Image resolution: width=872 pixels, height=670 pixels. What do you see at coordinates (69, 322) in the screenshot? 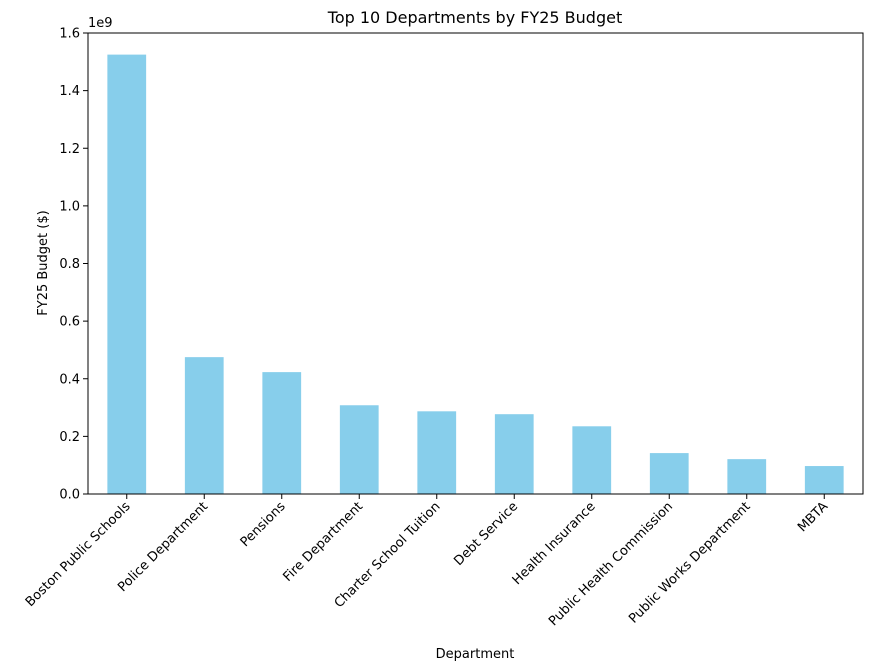
I see `y-tick-label-3: 0.6` at bounding box center [69, 322].